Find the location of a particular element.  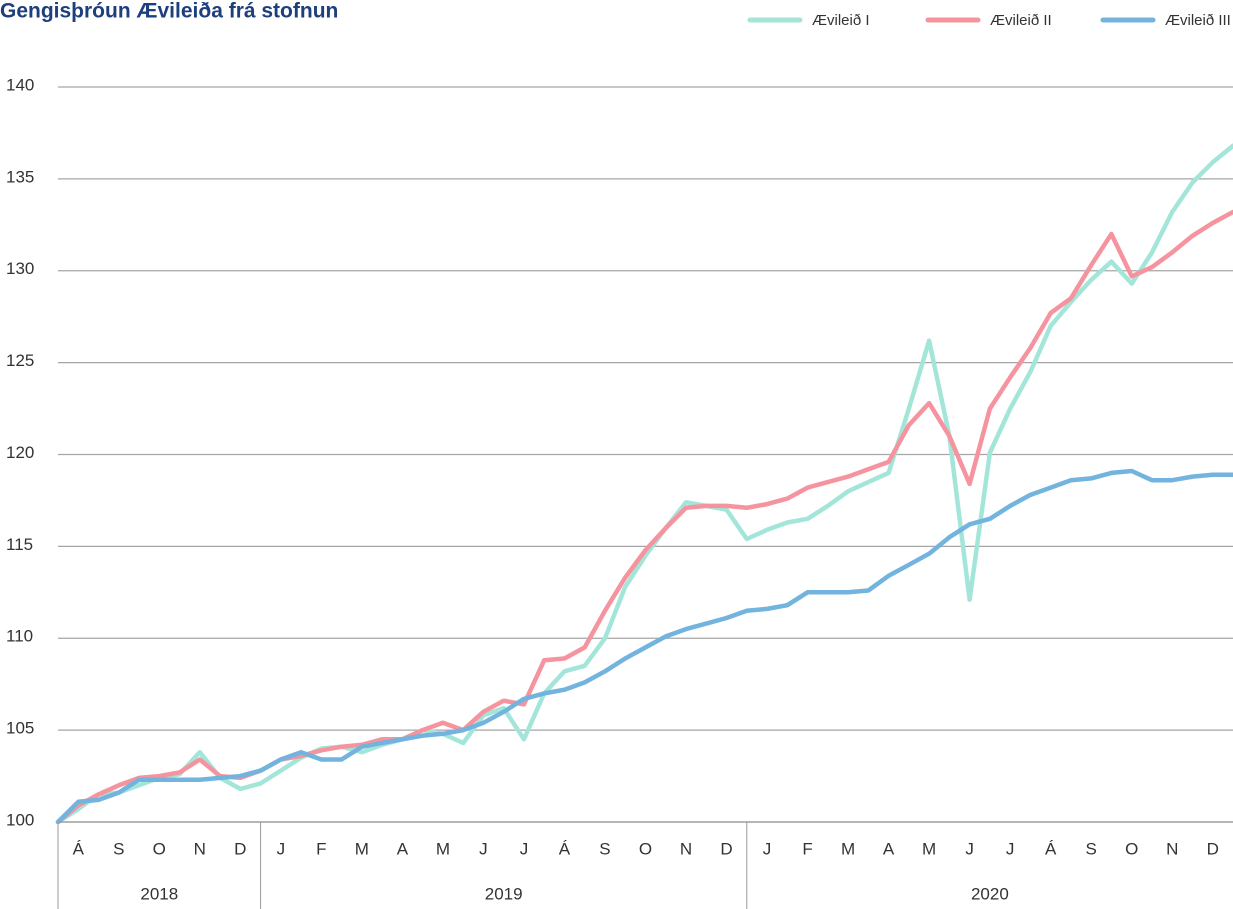

year-label: 2020 is located at coordinates (990, 893).